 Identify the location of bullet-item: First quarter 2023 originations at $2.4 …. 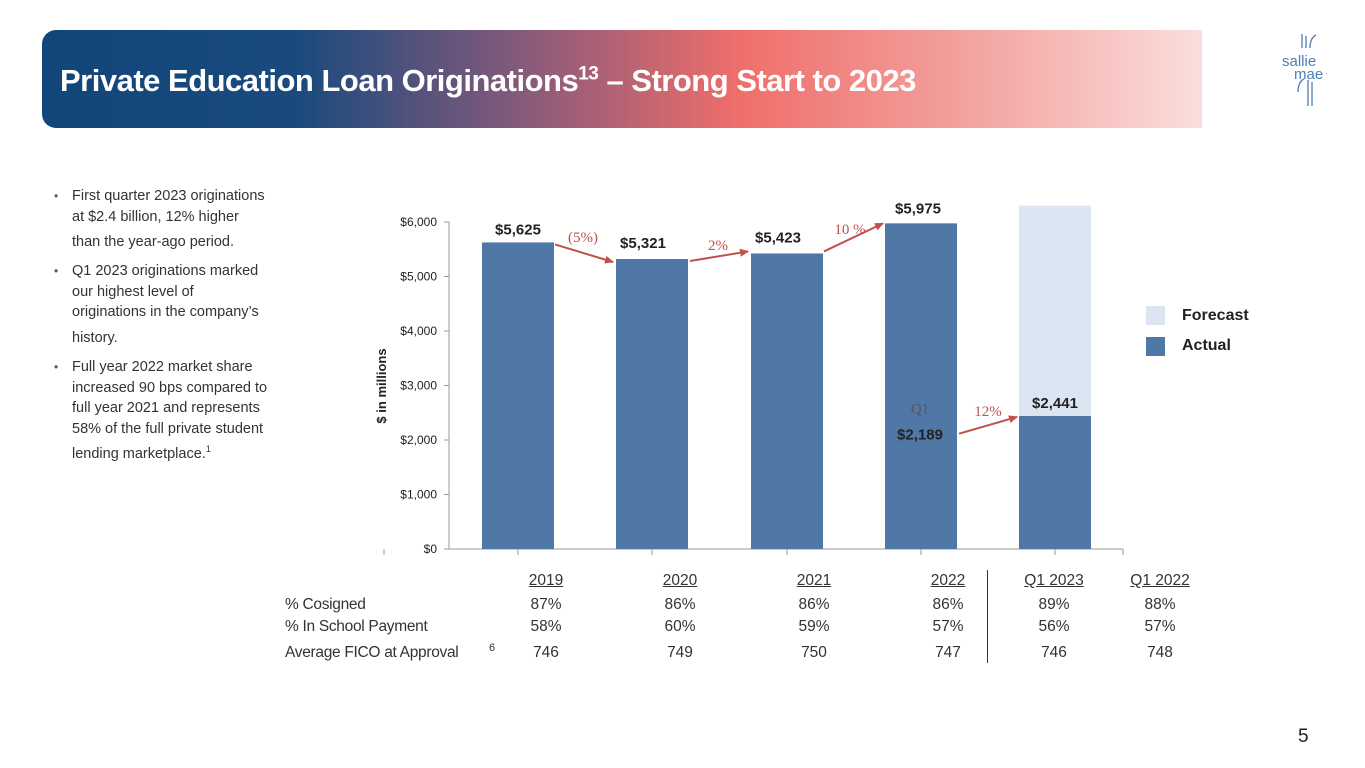
(161, 219).